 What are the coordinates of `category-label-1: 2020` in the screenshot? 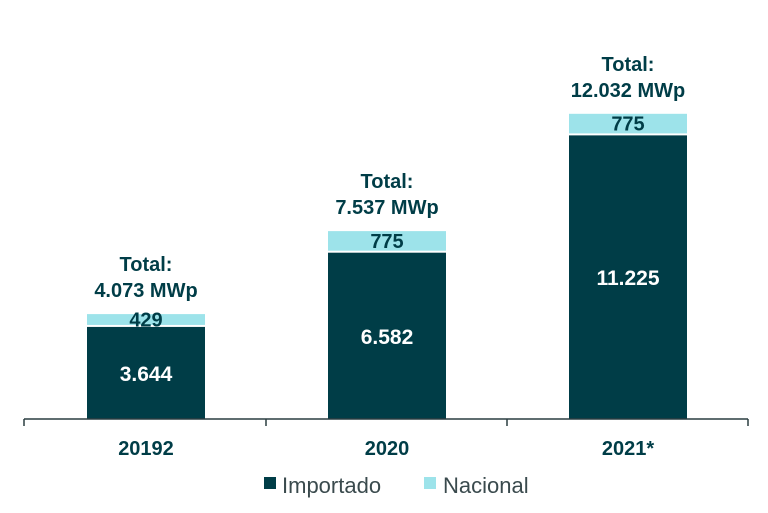 It's located at (387, 449).